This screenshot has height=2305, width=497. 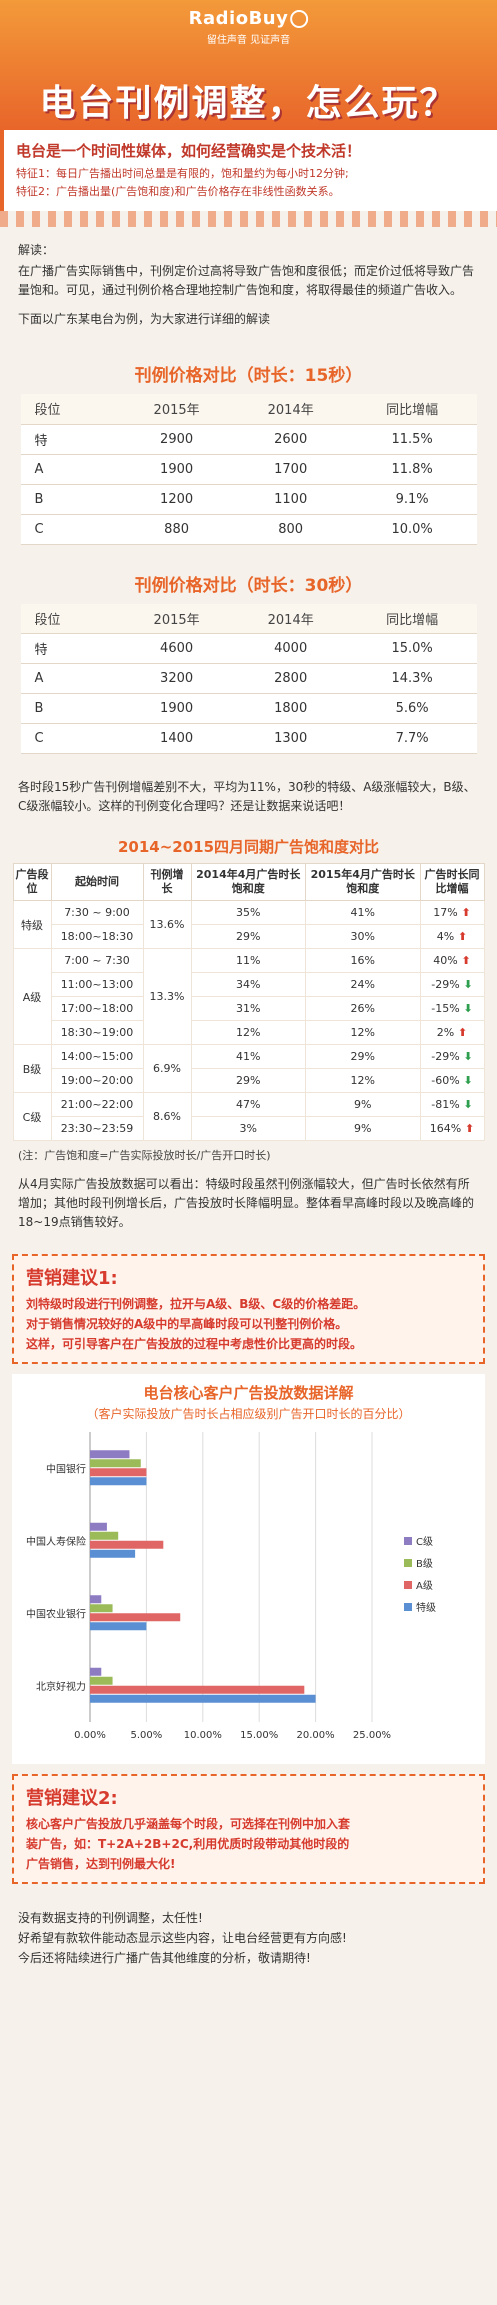 I want to click on cell: 2800, so click(x=290, y=678).